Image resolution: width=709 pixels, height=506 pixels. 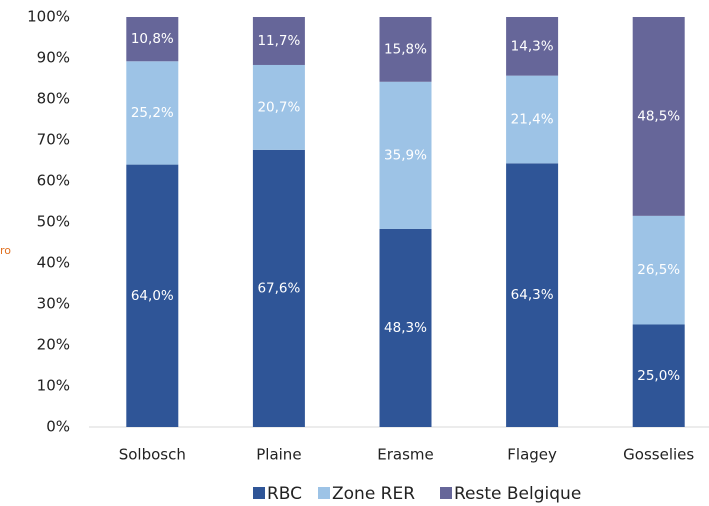 I want to click on value-label: 15,8%, so click(x=405, y=49).